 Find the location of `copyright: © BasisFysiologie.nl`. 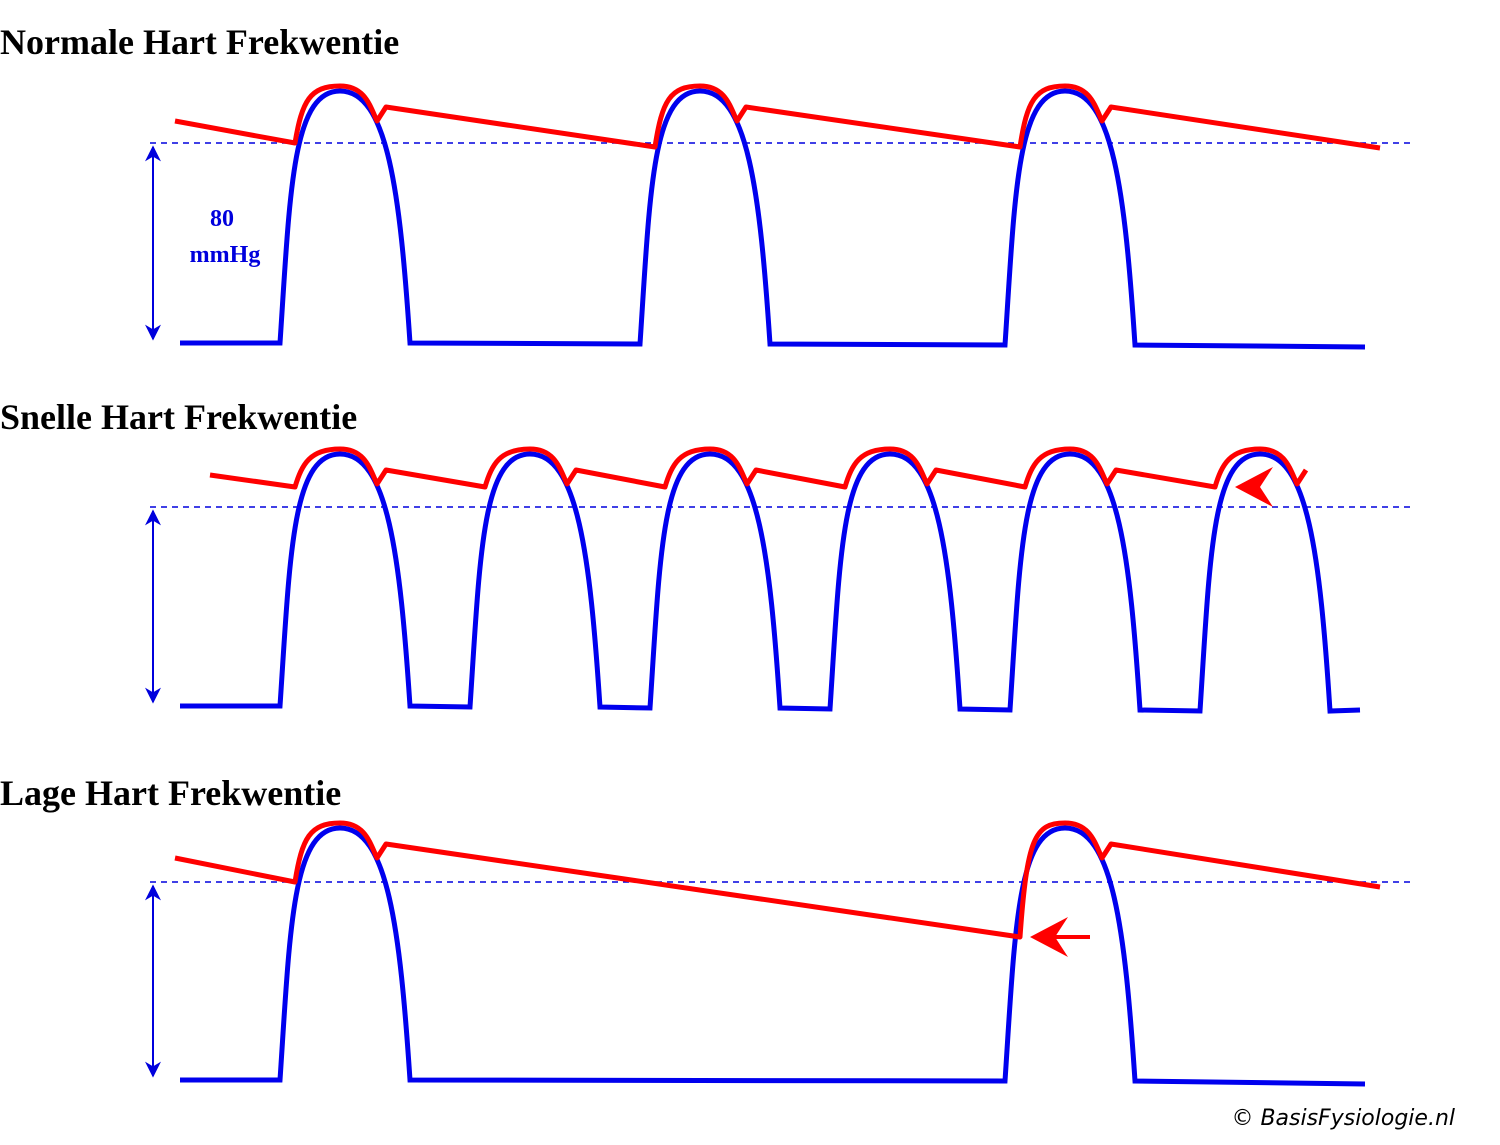

copyright: © BasisFysiologie.nl is located at coordinates (1343, 1118).